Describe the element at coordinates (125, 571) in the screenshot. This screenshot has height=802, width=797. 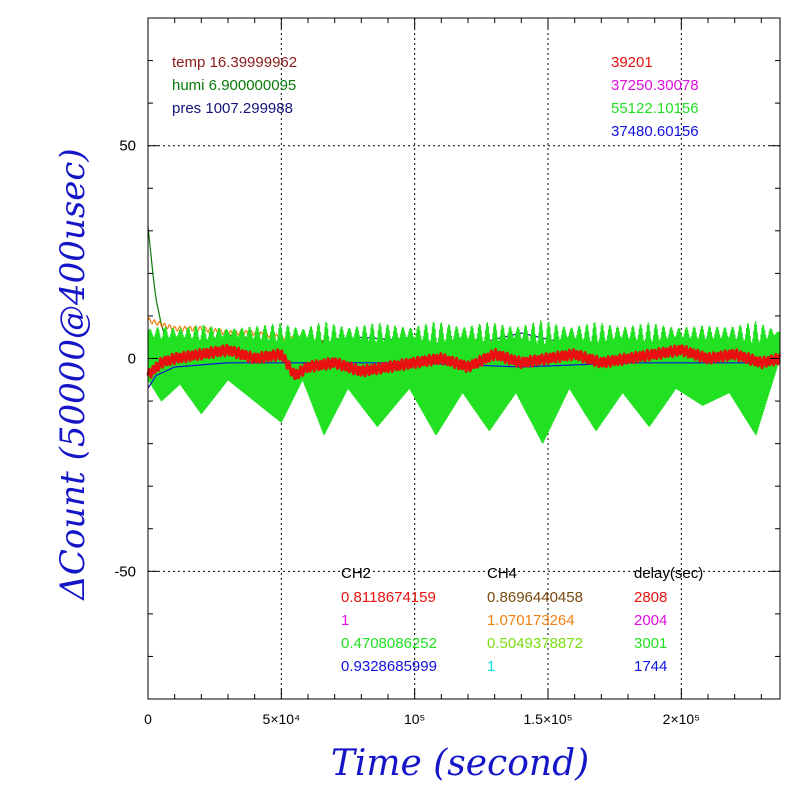
I see `y-tick-label: -50` at that location.